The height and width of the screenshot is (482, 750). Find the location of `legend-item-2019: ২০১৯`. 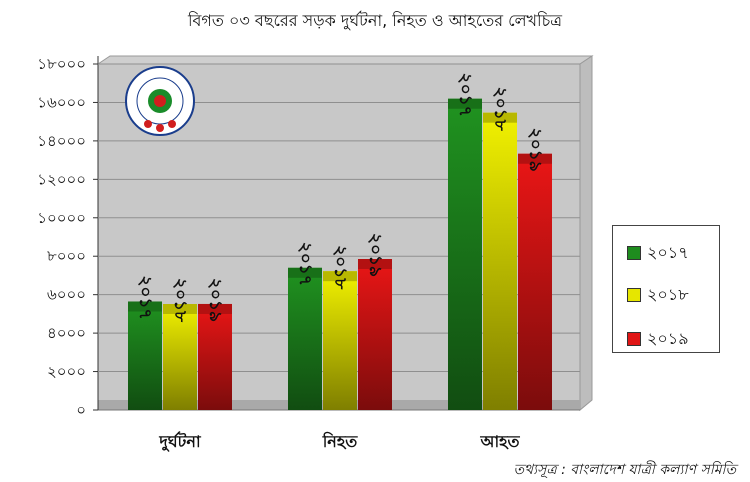

legend-item-2019: ২০১৯ is located at coordinates (658, 338).